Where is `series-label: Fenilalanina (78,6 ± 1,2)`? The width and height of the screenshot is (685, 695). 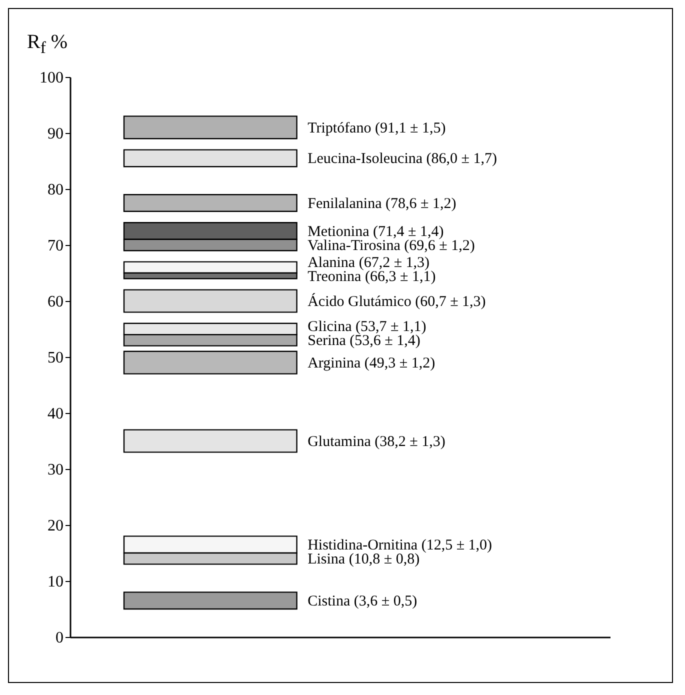
series-label: Fenilalanina (78,6 ± 1,2) is located at coordinates (382, 204).